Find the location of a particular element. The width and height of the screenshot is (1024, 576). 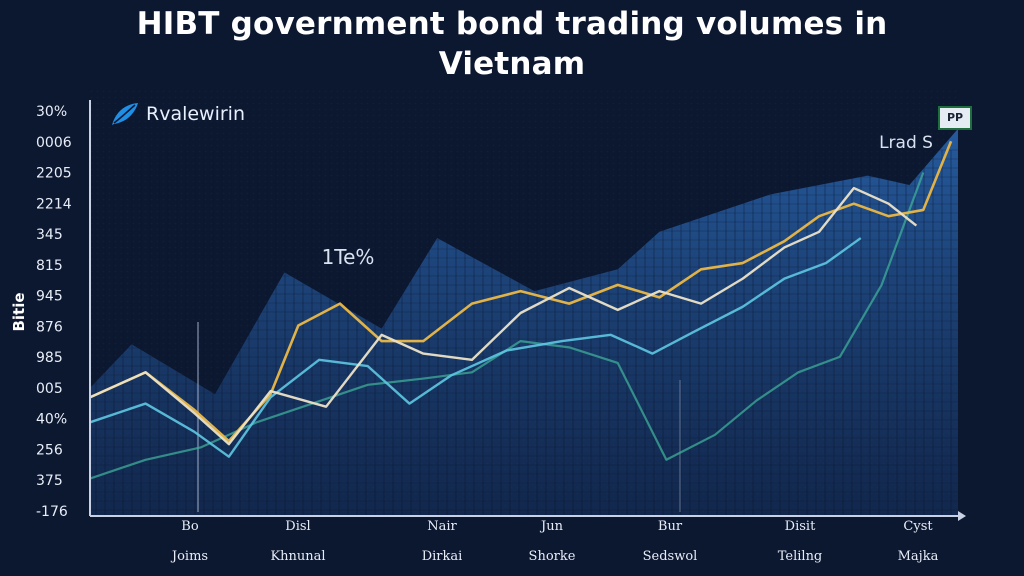

y-tick-label: 375 is located at coordinates (49, 481).